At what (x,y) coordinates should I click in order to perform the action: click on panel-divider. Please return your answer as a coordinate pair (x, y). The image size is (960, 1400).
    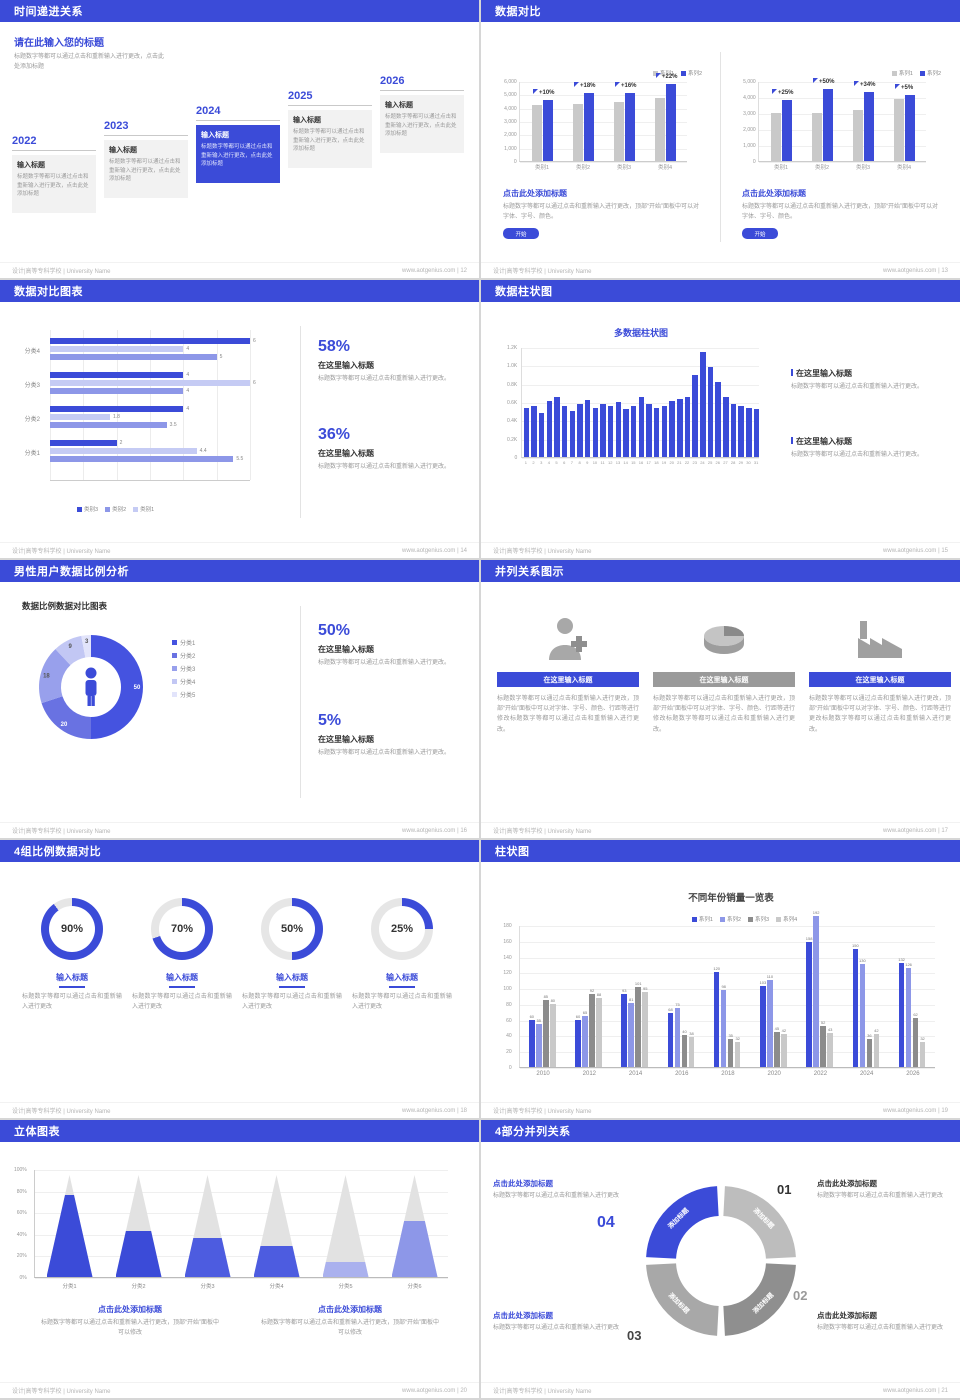
    Looking at the image, I should click on (300, 702).